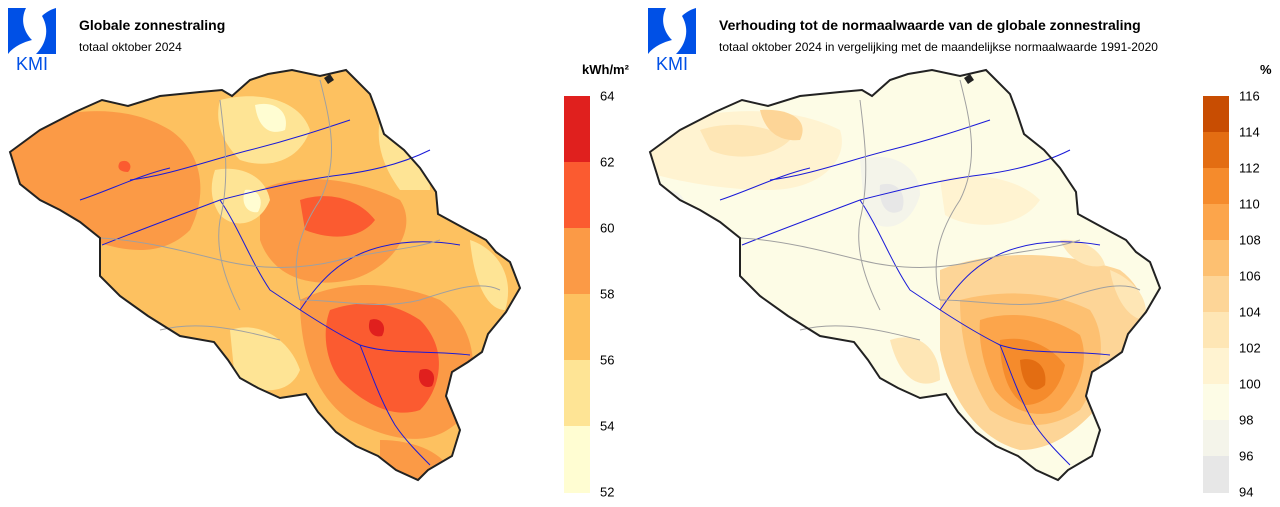 The height and width of the screenshot is (507, 1280). I want to click on legend-tick-label: 56, so click(607, 360).